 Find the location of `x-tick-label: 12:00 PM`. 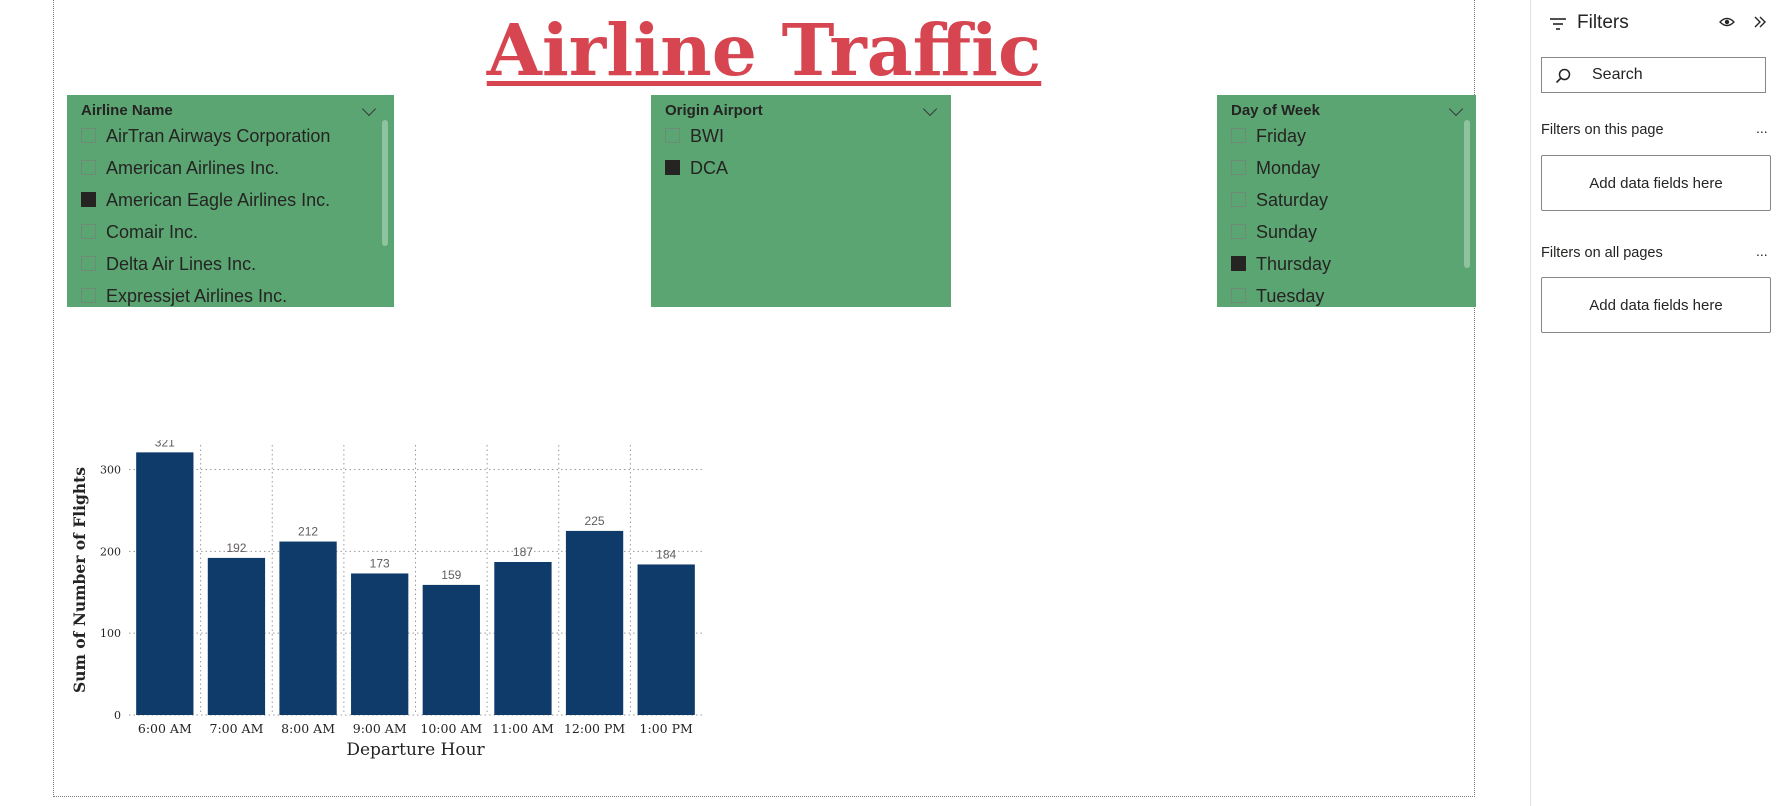

x-tick-label: 12:00 PM is located at coordinates (594, 728).